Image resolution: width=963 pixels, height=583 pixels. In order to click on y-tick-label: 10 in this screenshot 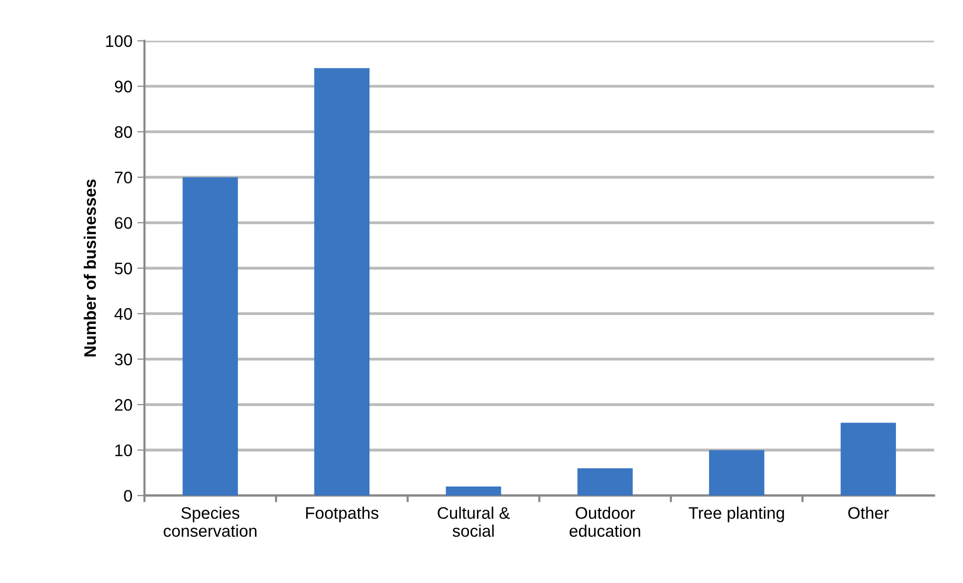, I will do `click(123, 450)`.